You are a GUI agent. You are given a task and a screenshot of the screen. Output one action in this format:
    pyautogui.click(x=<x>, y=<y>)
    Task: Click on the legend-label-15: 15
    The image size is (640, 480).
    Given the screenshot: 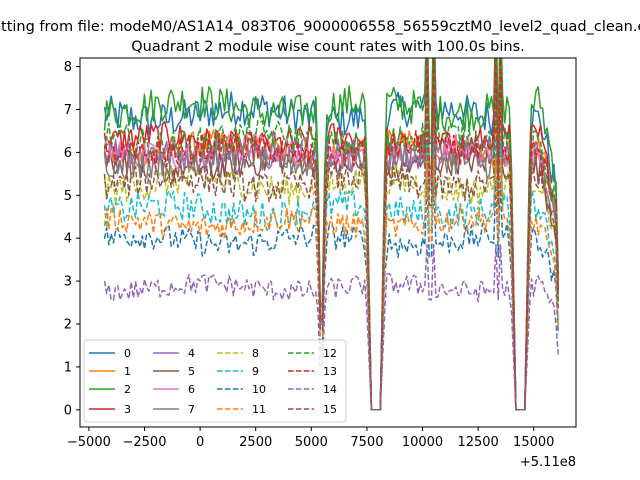 What is the action you would take?
    pyautogui.click(x=330, y=409)
    